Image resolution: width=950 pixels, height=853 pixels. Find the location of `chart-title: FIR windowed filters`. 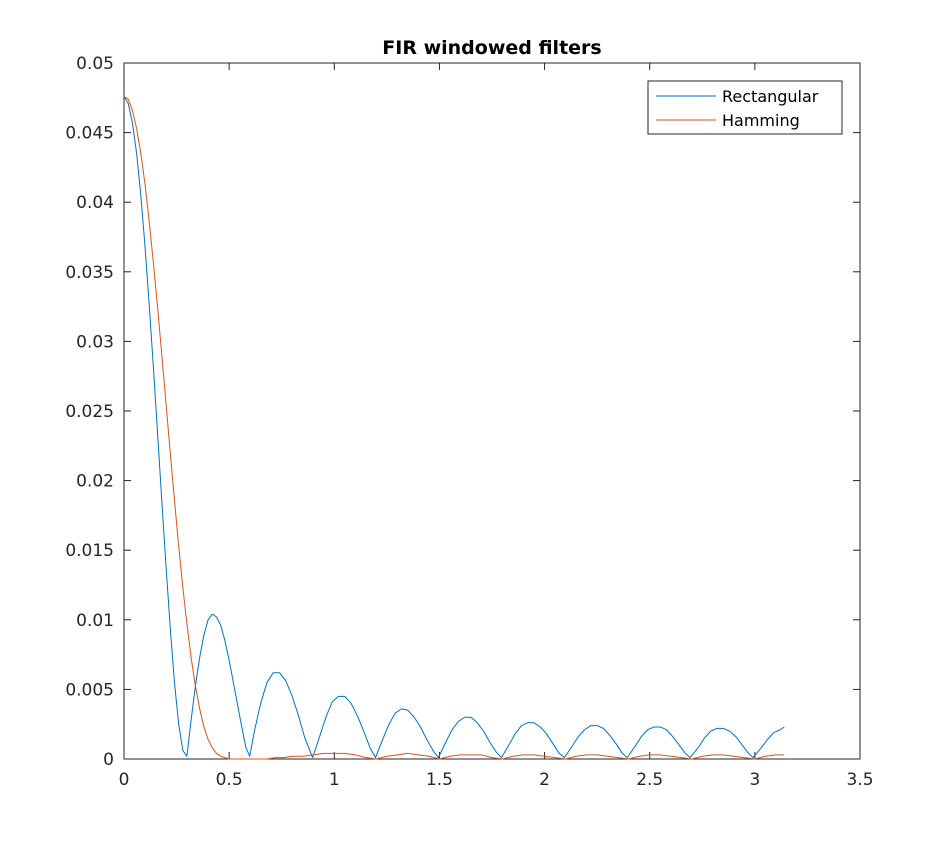

chart-title: FIR windowed filters is located at coordinates (491, 48).